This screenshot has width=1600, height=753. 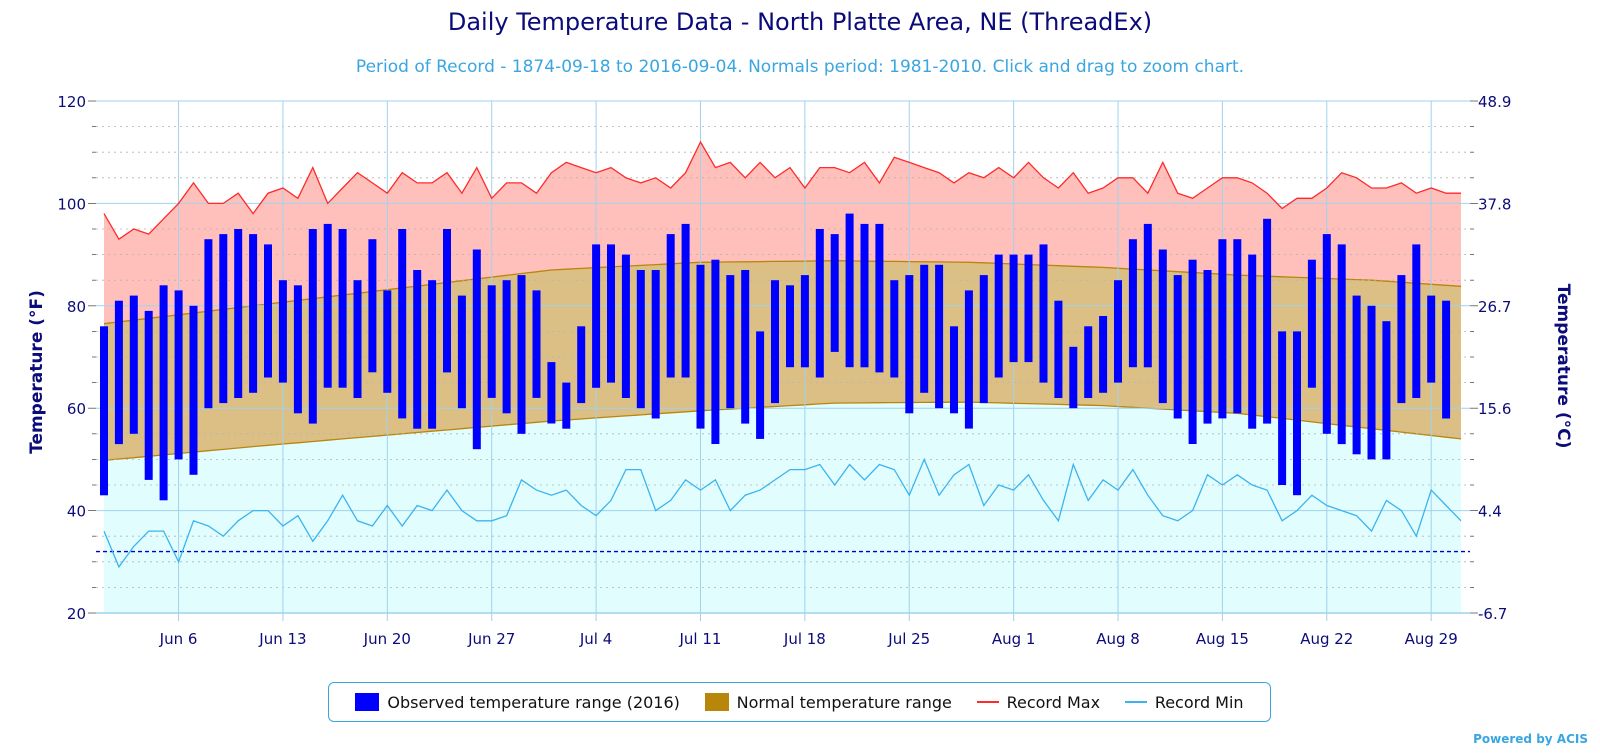 I want to click on legend-swatch-record-max, so click(x=987, y=702).